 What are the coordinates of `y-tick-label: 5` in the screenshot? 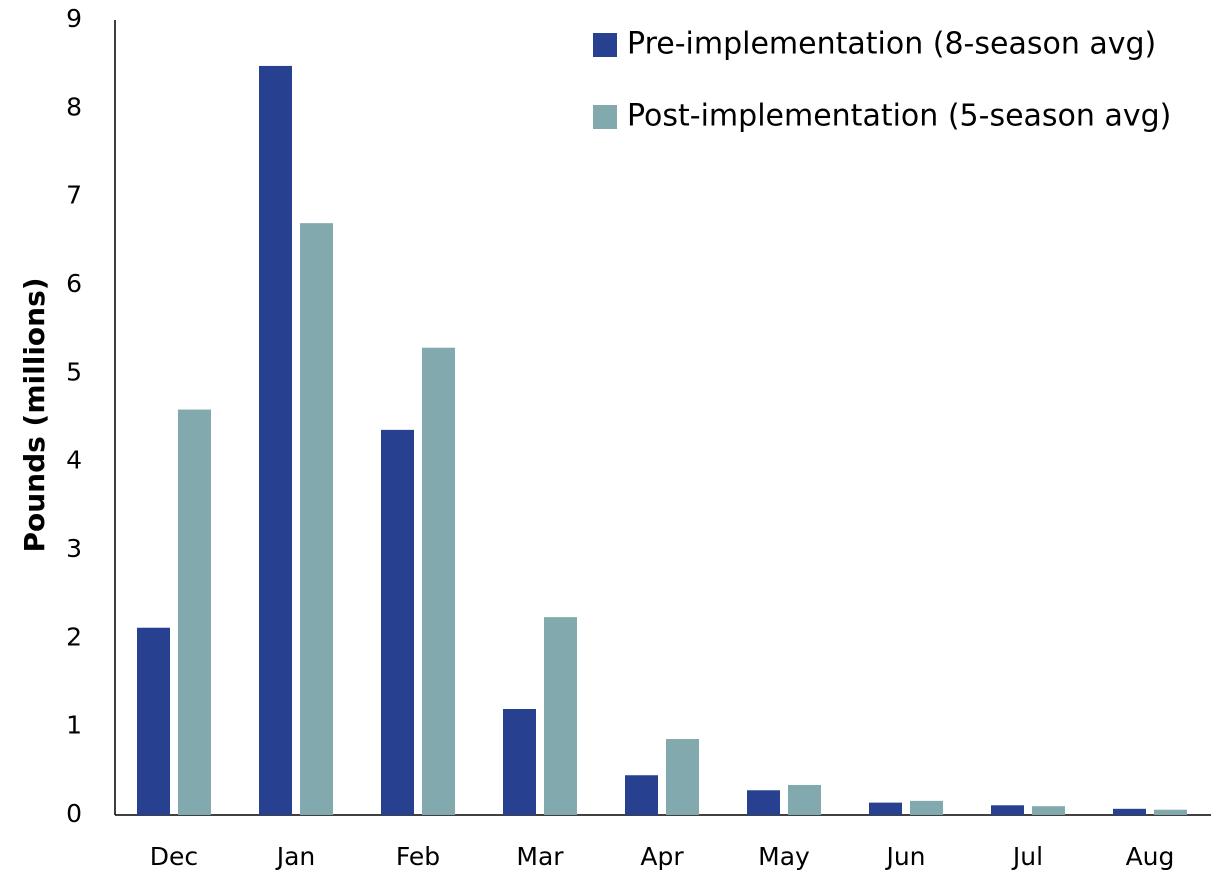 It's located at (74, 371).